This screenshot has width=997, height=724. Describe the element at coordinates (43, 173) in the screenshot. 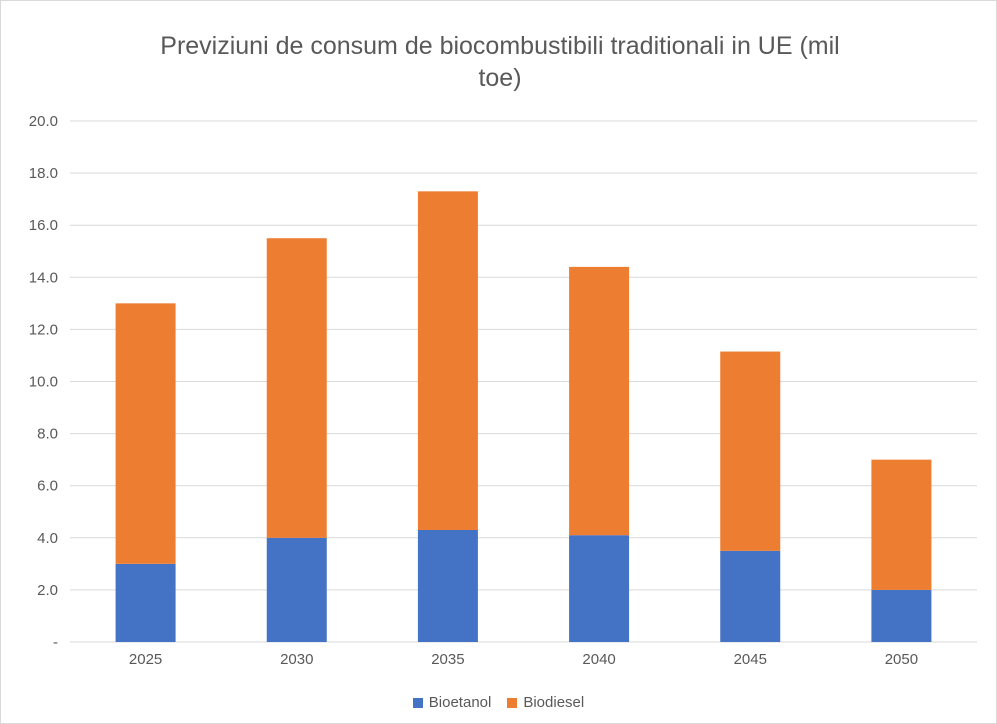

I see `y-tick-label: 18.0` at that location.